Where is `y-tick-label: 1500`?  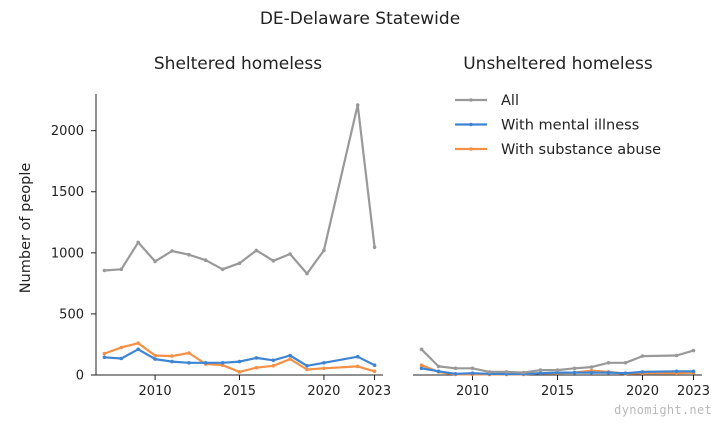 y-tick-label: 1500 is located at coordinates (67, 192).